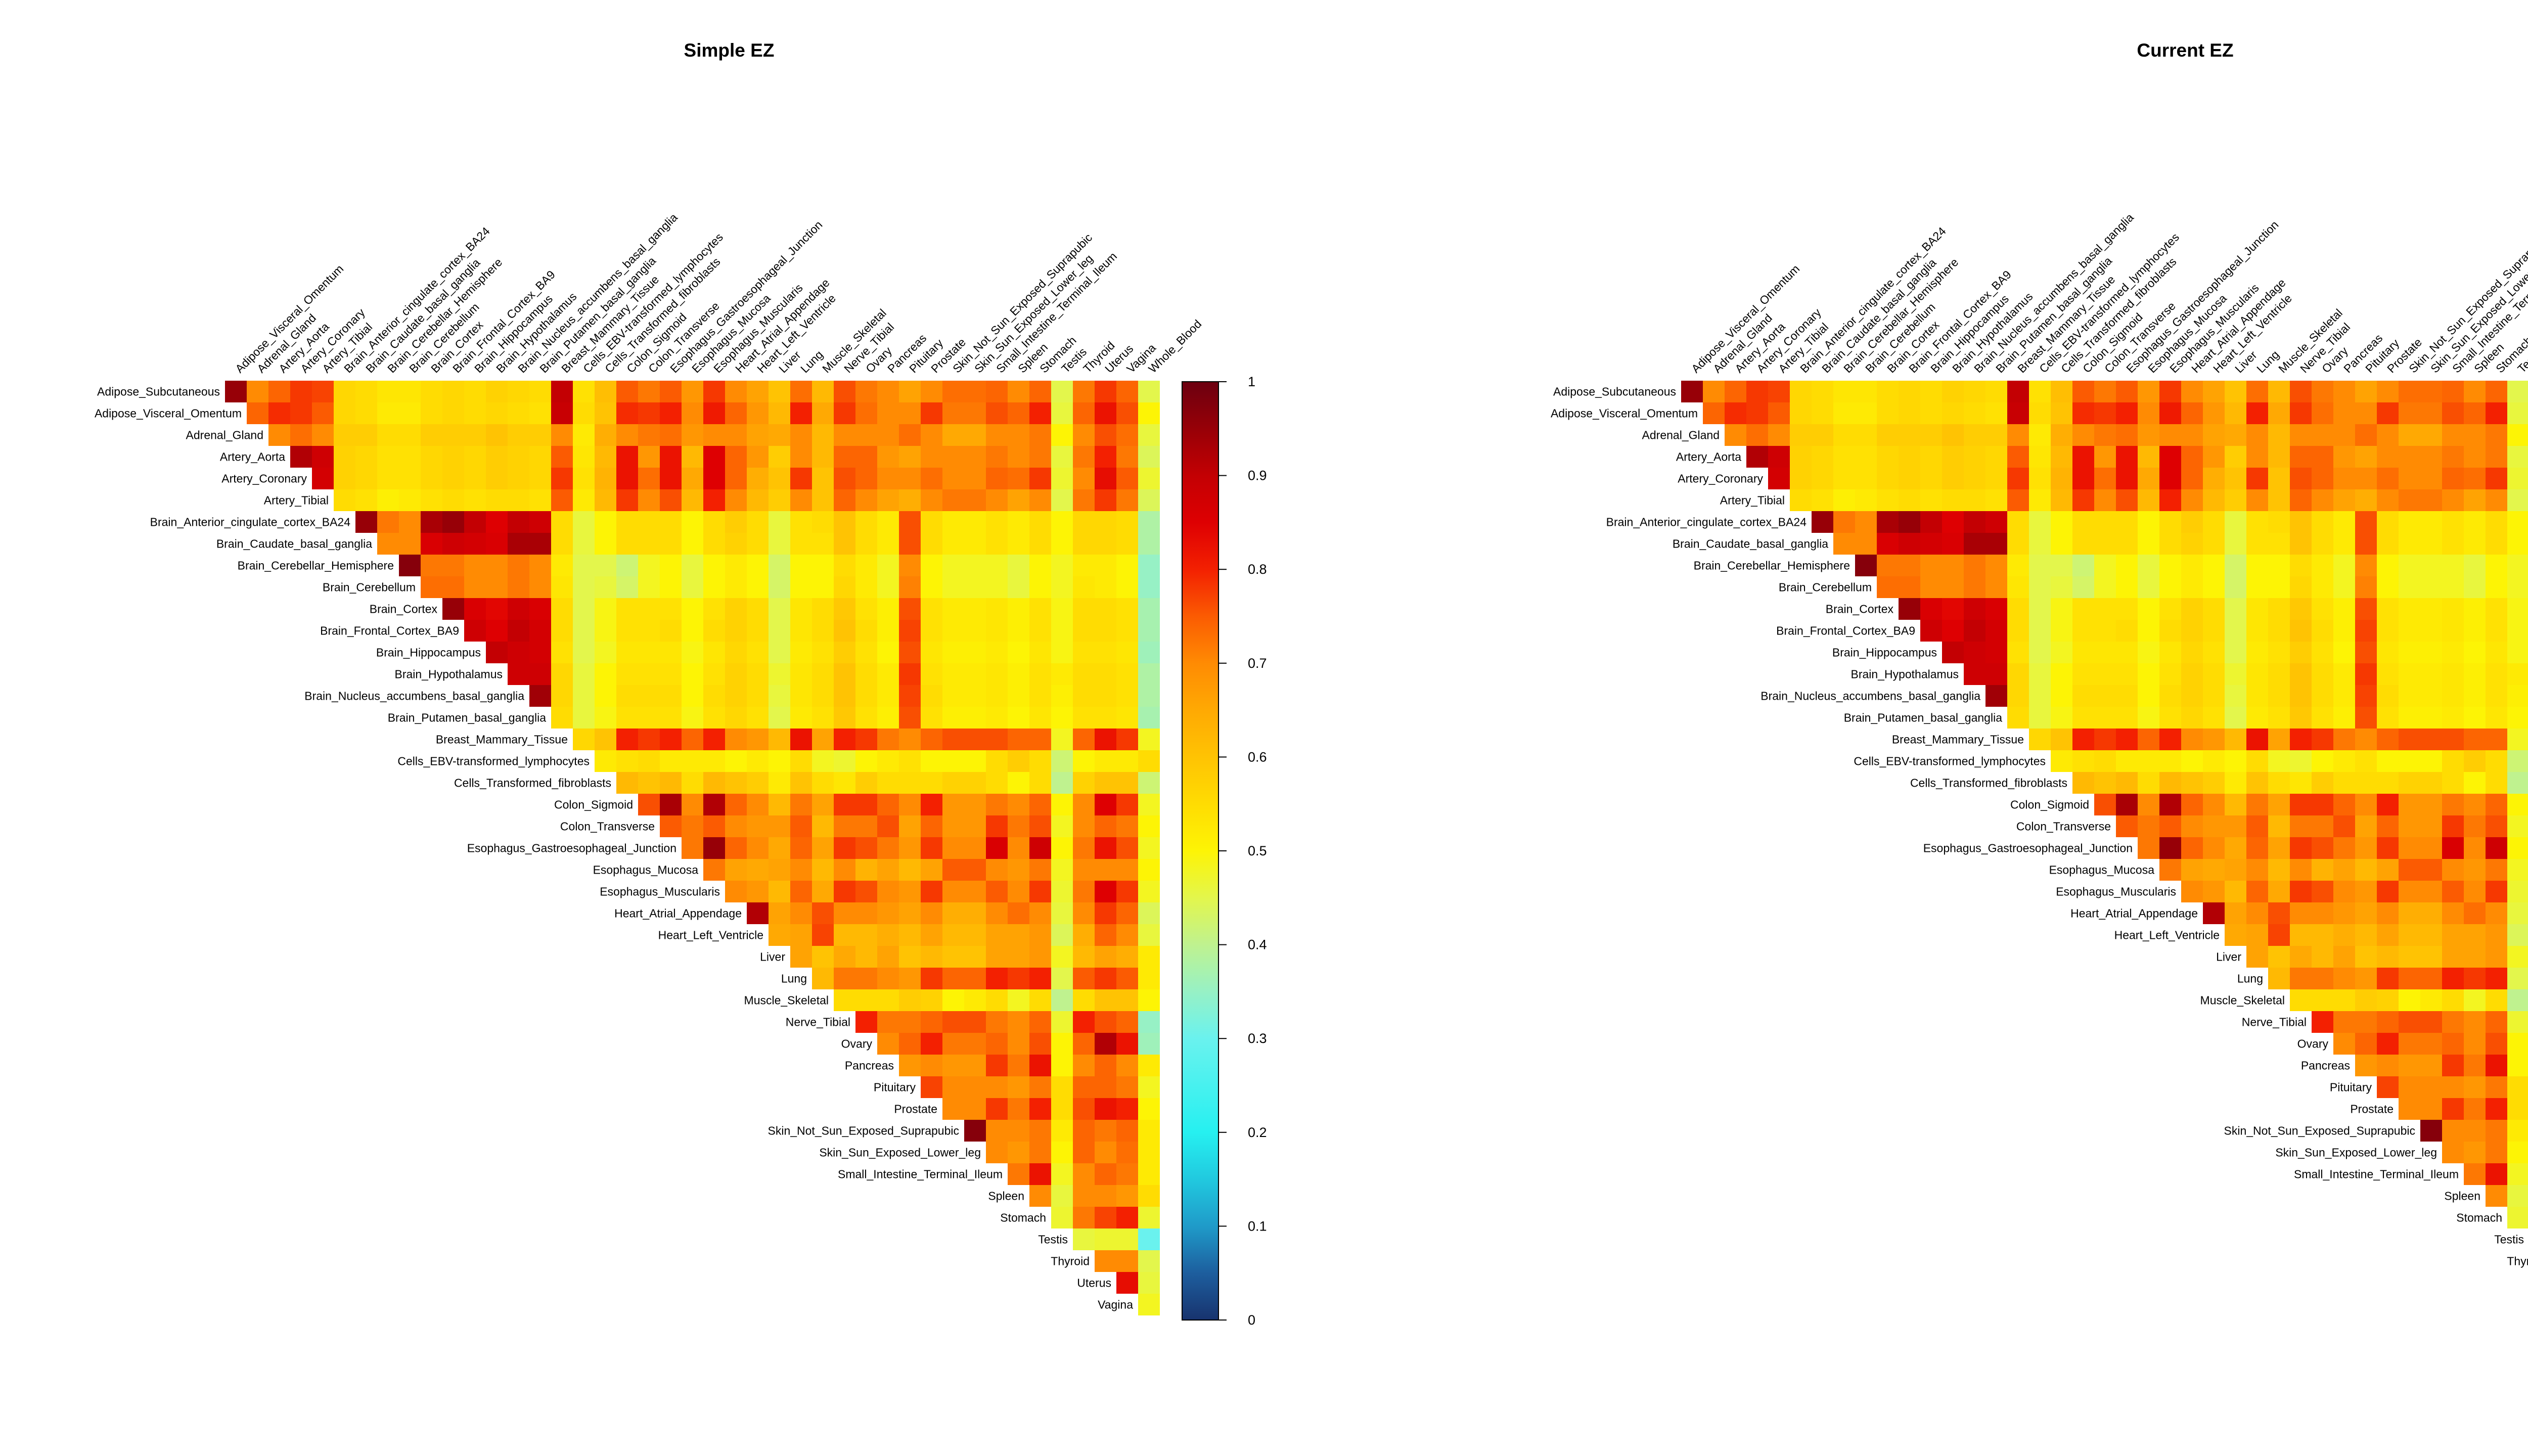 The width and height of the screenshot is (2528, 1456). What do you see at coordinates (2377, 1174) in the screenshot?
I see `row-label: Small_Intestine_Terminal_Ileum` at bounding box center [2377, 1174].